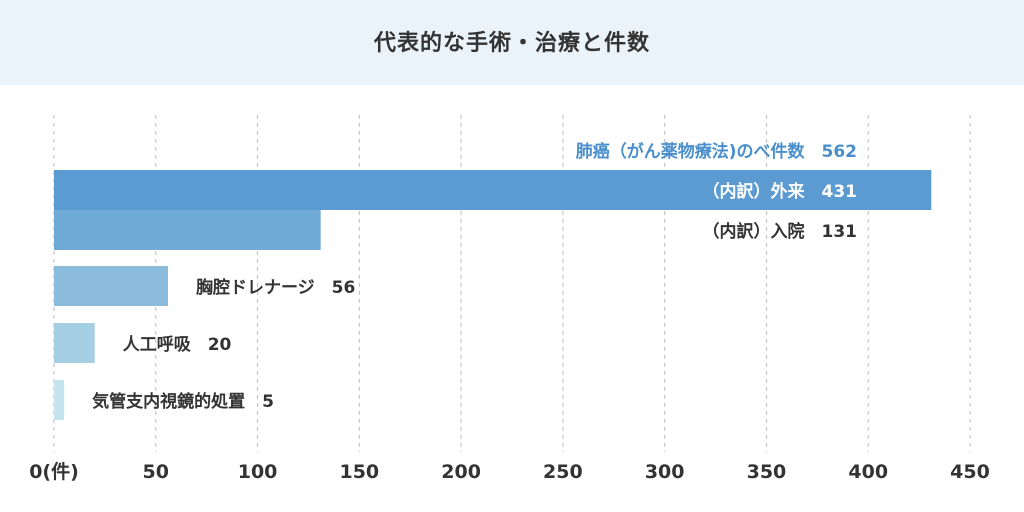 This screenshot has height=512, width=1024. I want to click on bar-label: （内訳）外来 431, so click(780, 191).